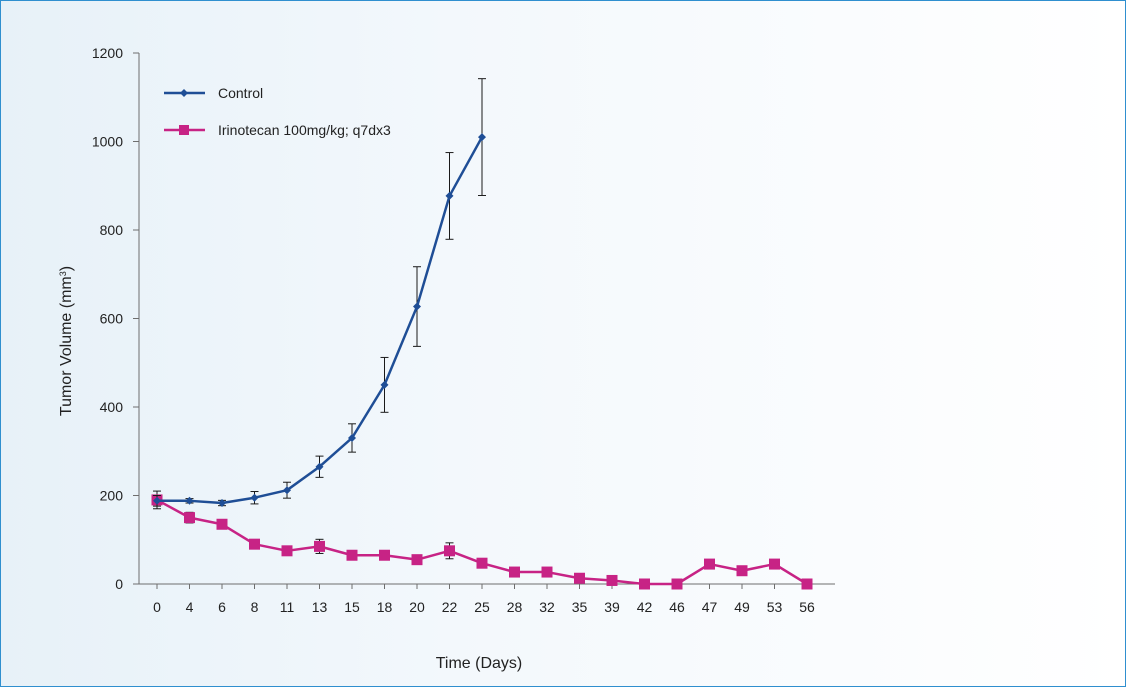 The height and width of the screenshot is (688, 1126). I want to click on x-tick-label: 20, so click(417, 607).